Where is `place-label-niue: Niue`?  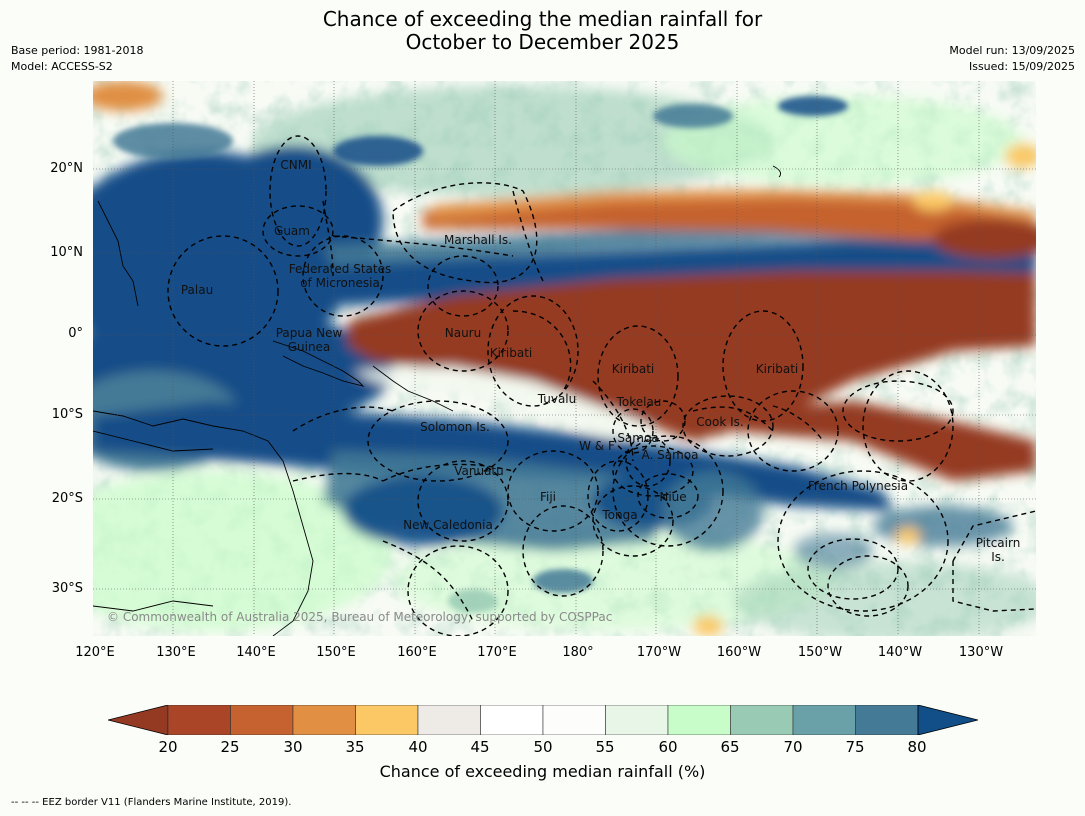
place-label-niue: Niue is located at coordinates (672, 497).